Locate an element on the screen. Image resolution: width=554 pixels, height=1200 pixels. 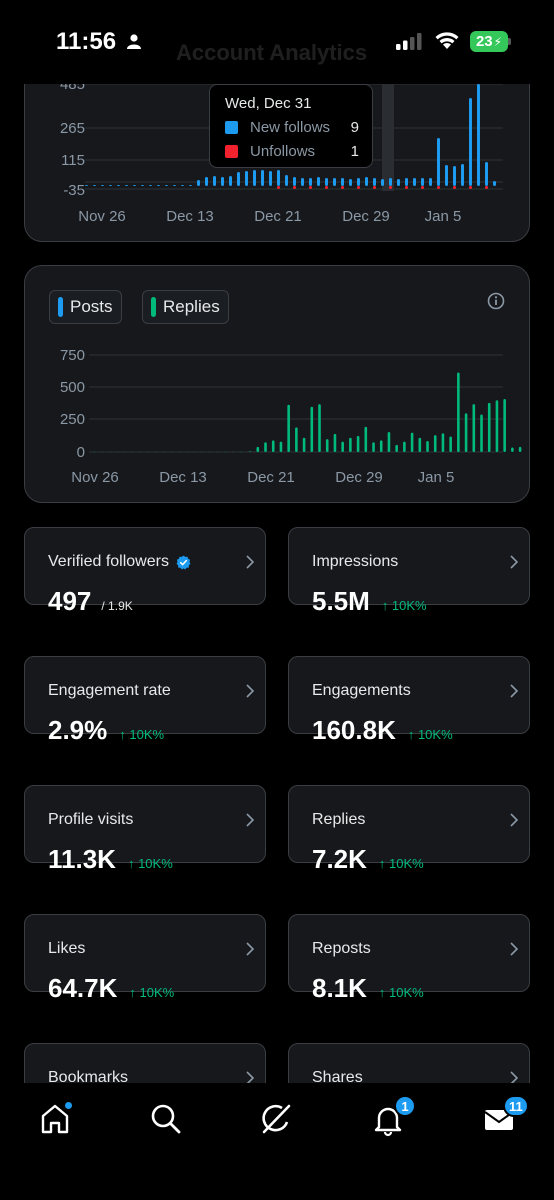
tab-notifications: 1 is located at coordinates (393, 1118).